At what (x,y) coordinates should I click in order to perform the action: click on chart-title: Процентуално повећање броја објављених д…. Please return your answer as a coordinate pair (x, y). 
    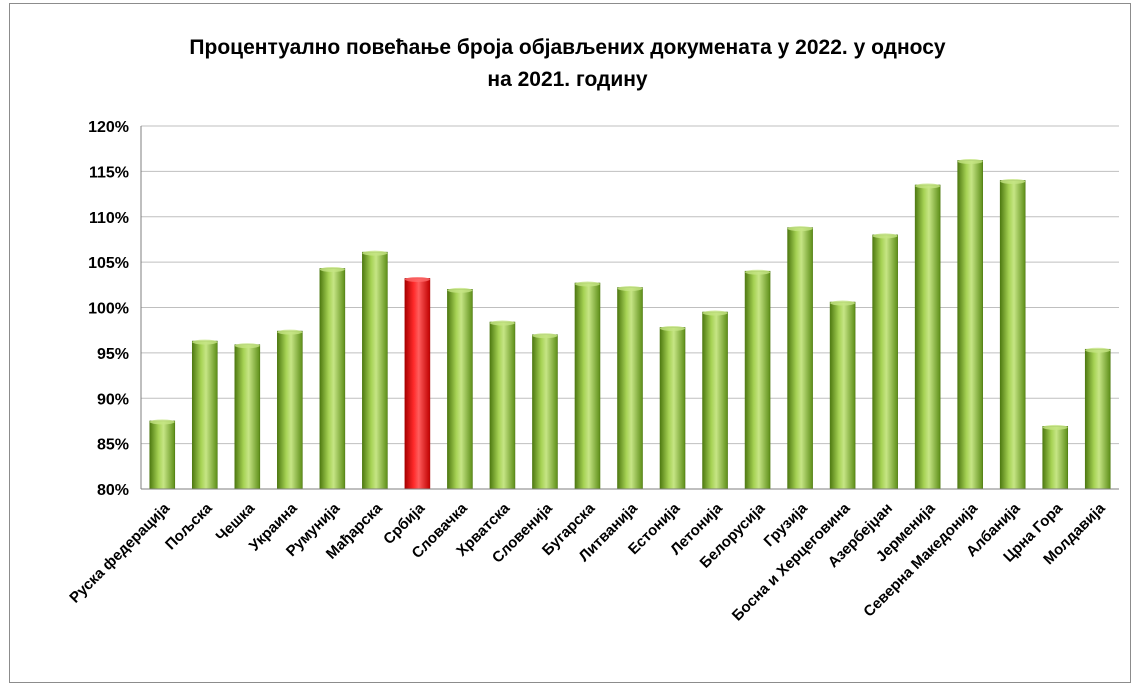
    Looking at the image, I should click on (567, 64).